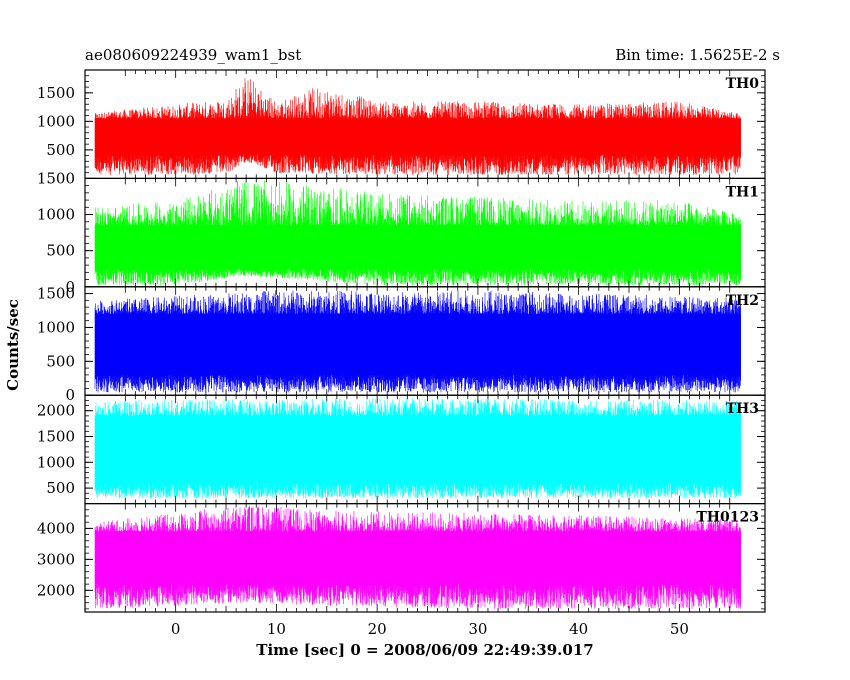 The width and height of the screenshot is (850, 680). Describe the element at coordinates (742, 301) in the screenshot. I see `panel-label-th2: TH2` at that location.